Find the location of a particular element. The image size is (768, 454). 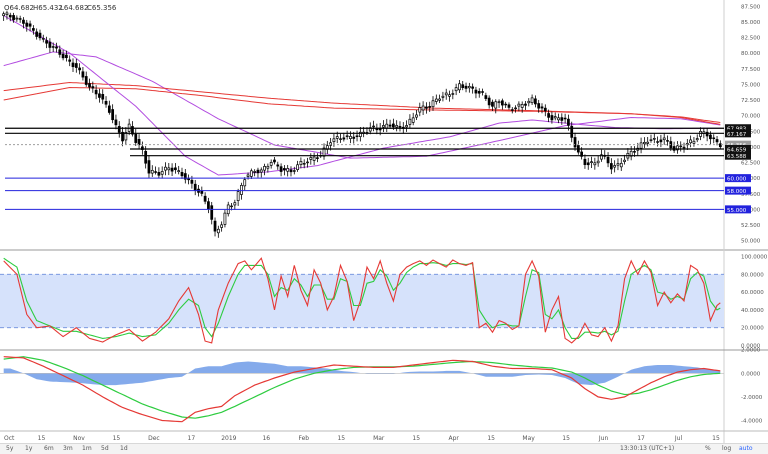

price-tick-label: 70.000 is located at coordinates (751, 117).